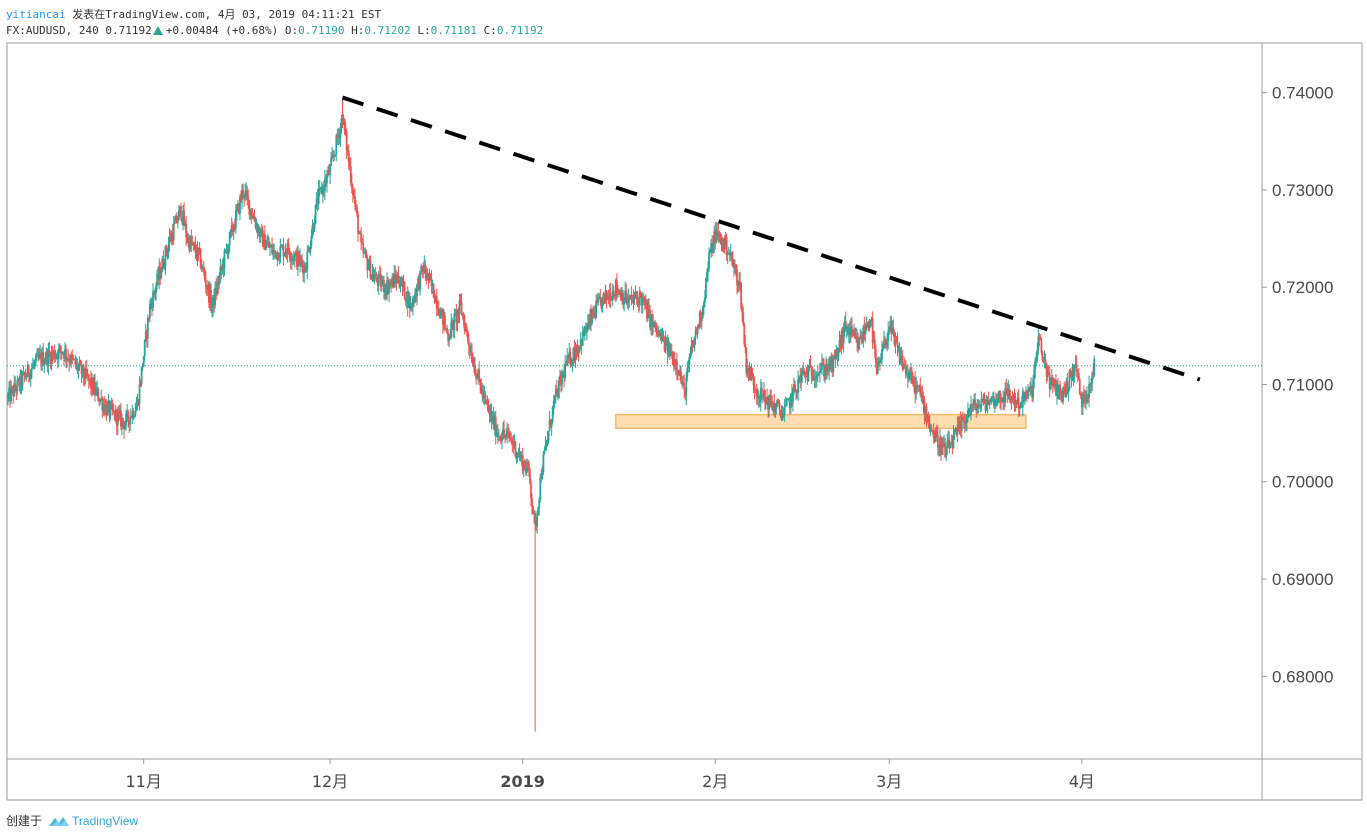 The height and width of the screenshot is (838, 1367). Describe the element at coordinates (36, 14) in the screenshot. I see `author-link: yitiancai` at that location.